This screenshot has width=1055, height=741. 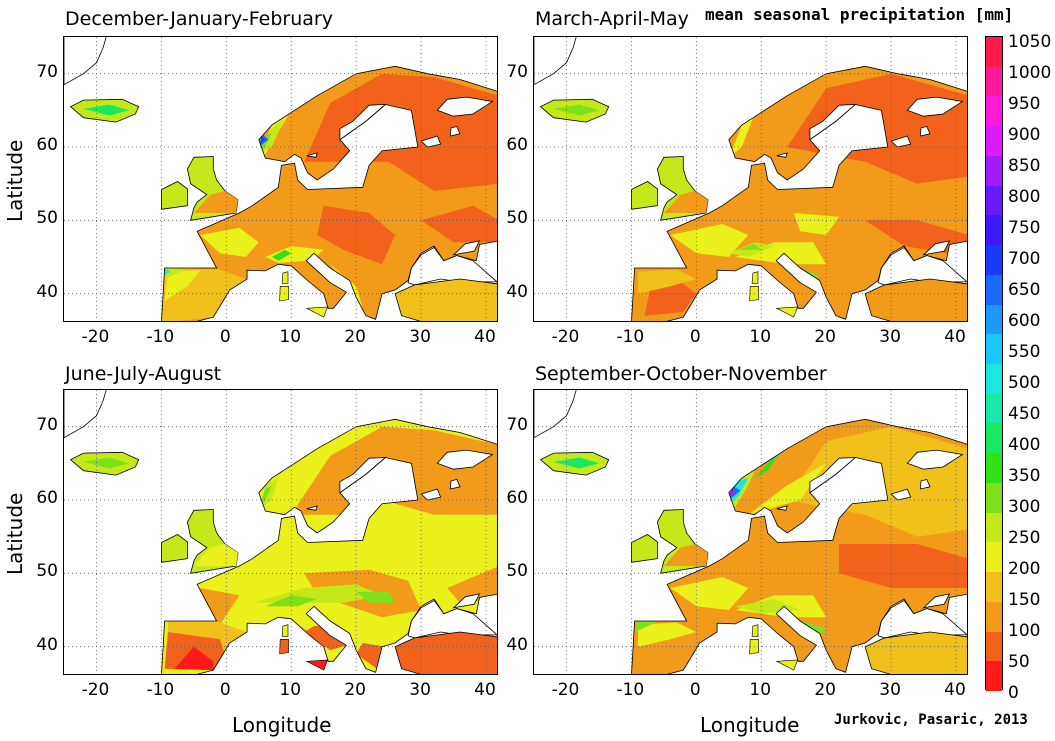 I want to click on colorbar, so click(x=994, y=364).